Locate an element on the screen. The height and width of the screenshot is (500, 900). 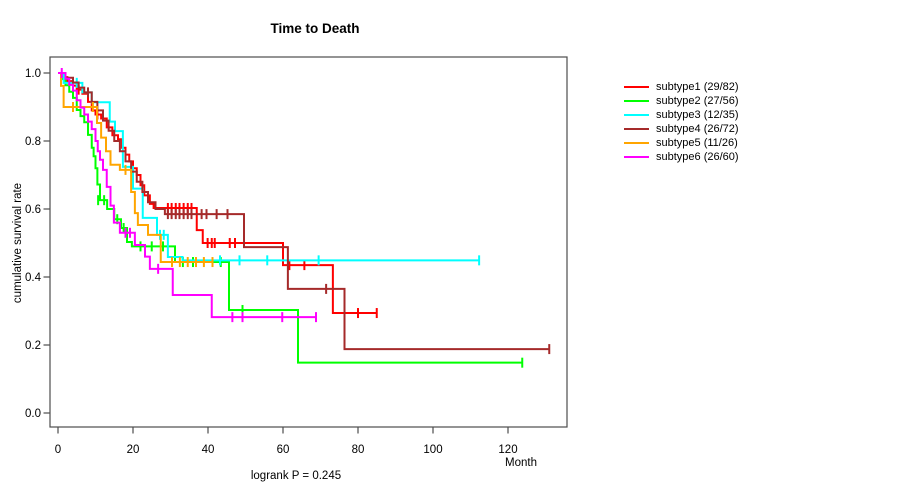
x-tick-label: 20 is located at coordinates (133, 450).